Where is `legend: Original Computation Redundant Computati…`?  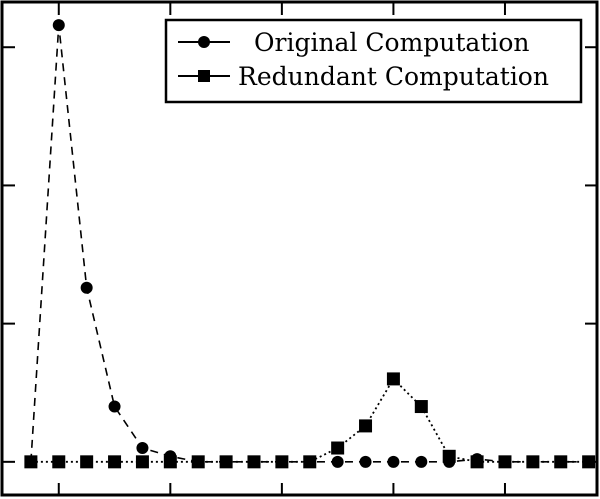
legend: Original Computation Redundant Computati… is located at coordinates (373, 61).